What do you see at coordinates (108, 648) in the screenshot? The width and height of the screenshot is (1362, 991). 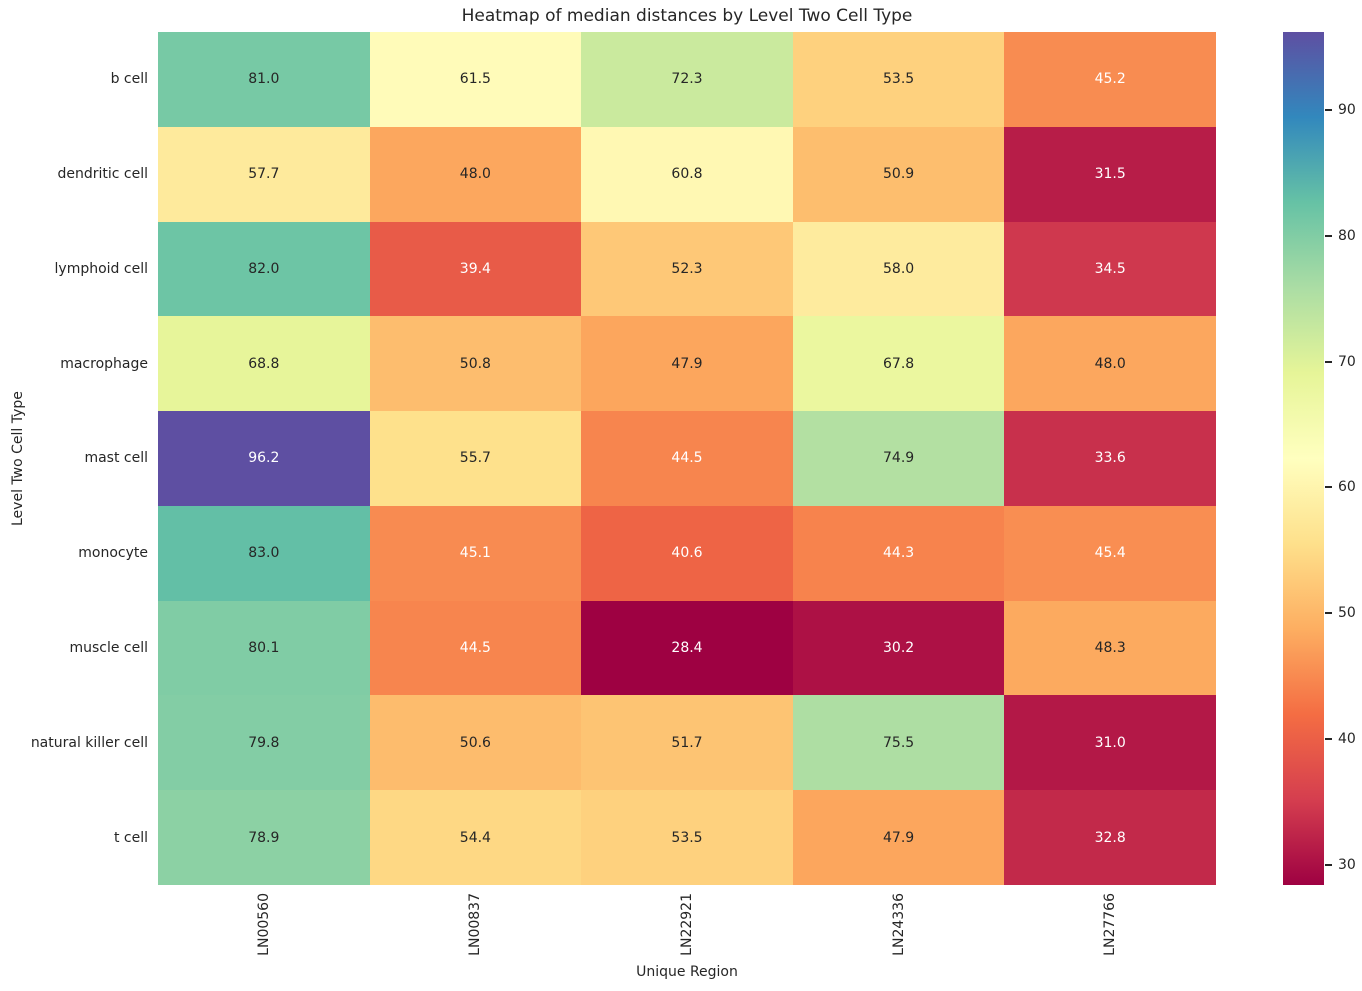 I see `y-tick-label: muscle cell` at bounding box center [108, 648].